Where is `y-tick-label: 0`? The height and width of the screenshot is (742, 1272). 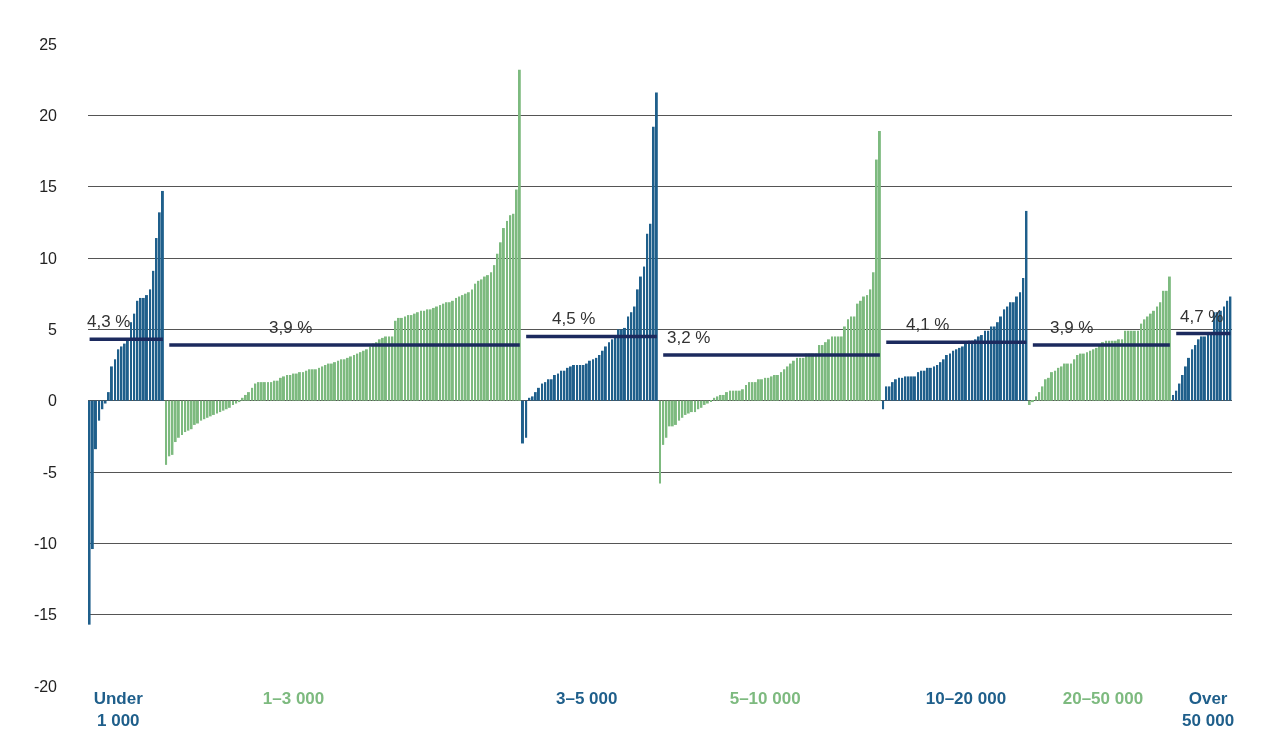
y-tick-label: 0 is located at coordinates (53, 401).